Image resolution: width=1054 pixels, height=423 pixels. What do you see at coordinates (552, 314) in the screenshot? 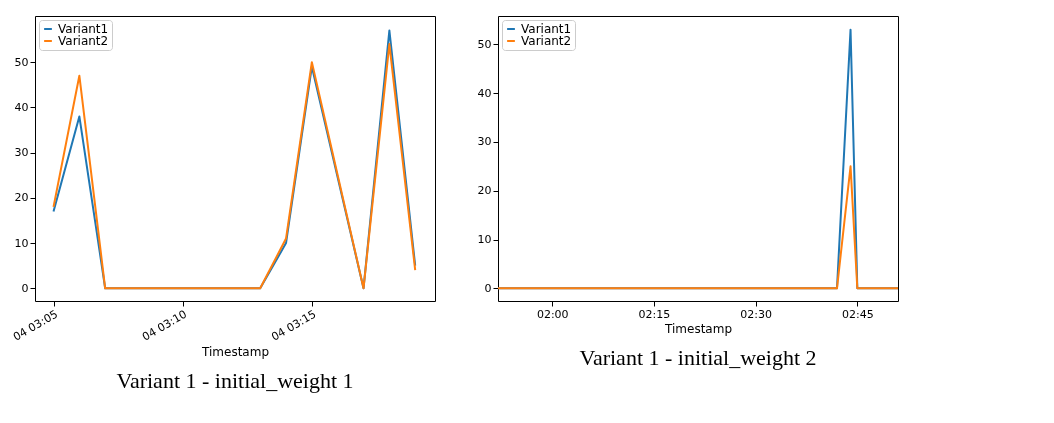
I see `x-tick-label: 02:00` at bounding box center [552, 314].